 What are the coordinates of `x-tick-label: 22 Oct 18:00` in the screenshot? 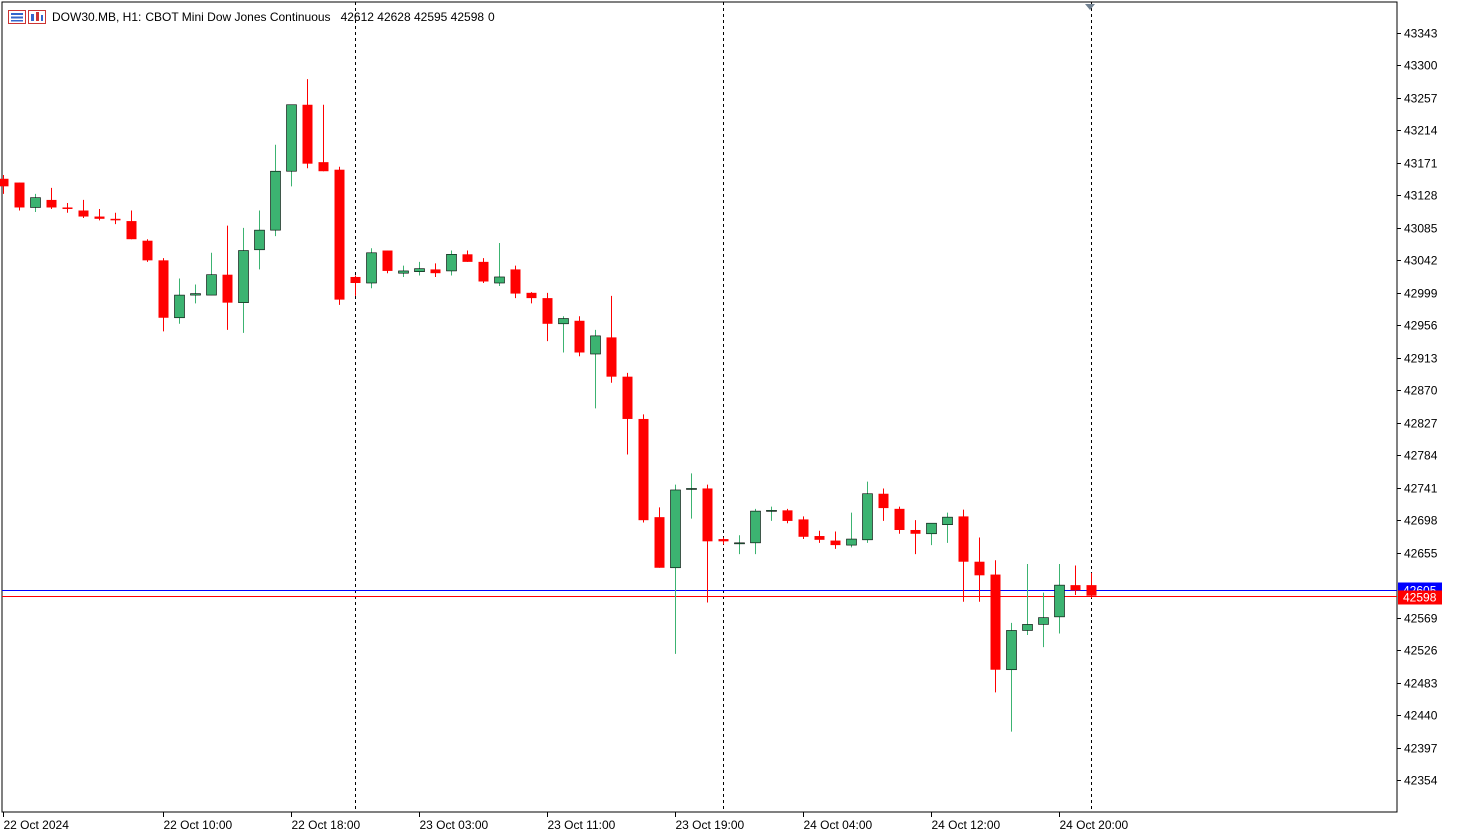 It's located at (326, 825).